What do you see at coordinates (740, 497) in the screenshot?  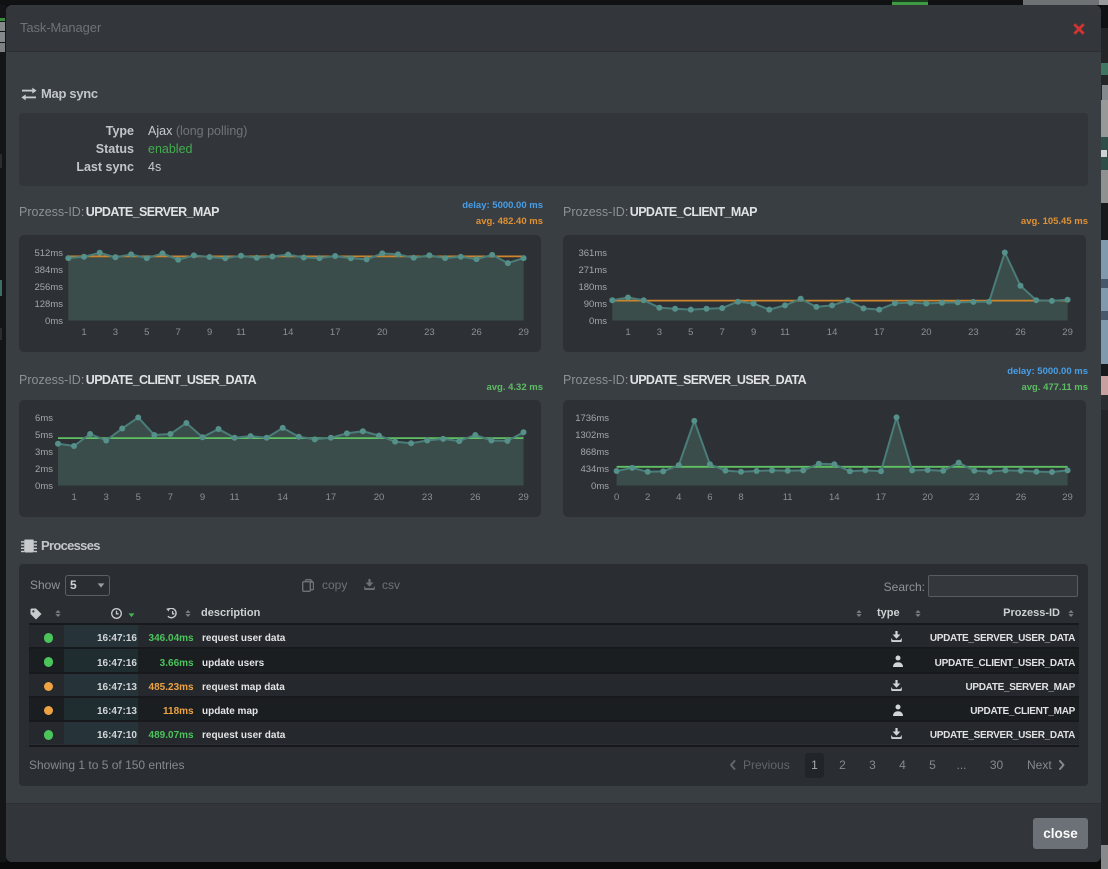 I see `svg-text: 8` at bounding box center [740, 497].